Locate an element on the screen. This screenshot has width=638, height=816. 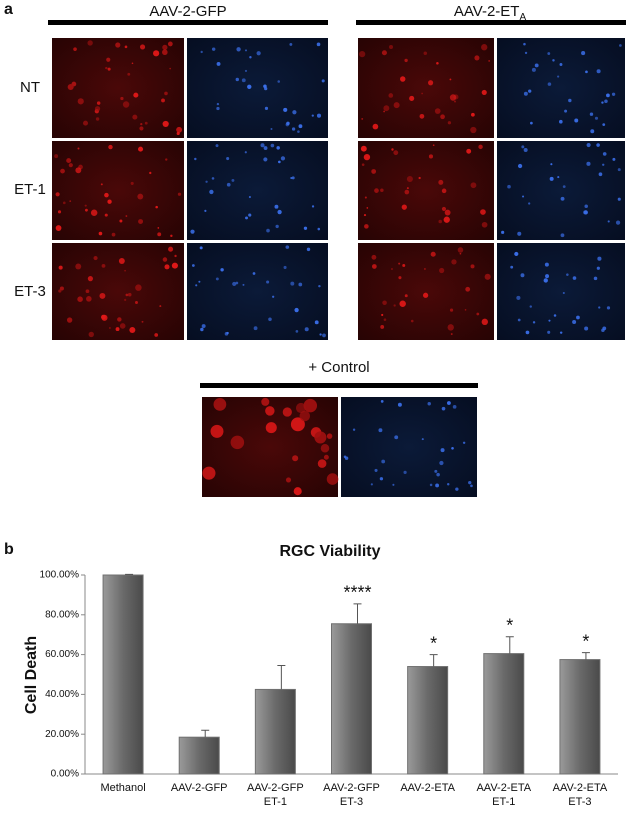
chart-title: RGC Viability is located at coordinates (329, 551).